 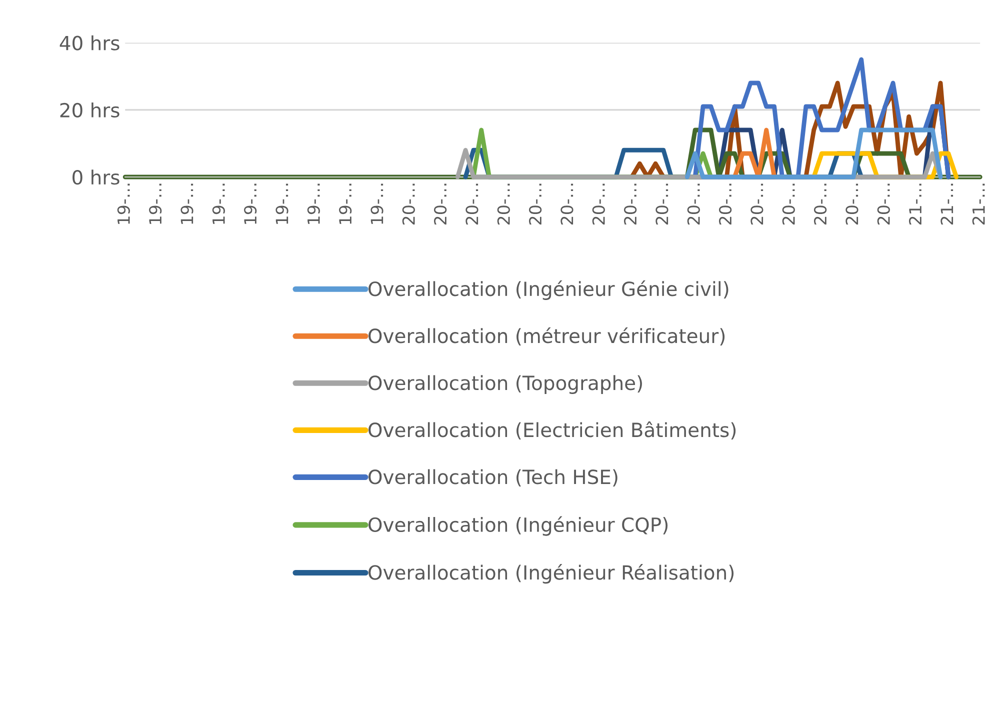 What do you see at coordinates (96, 177) in the screenshot?
I see `y-tick-label: 0 hrs` at bounding box center [96, 177].